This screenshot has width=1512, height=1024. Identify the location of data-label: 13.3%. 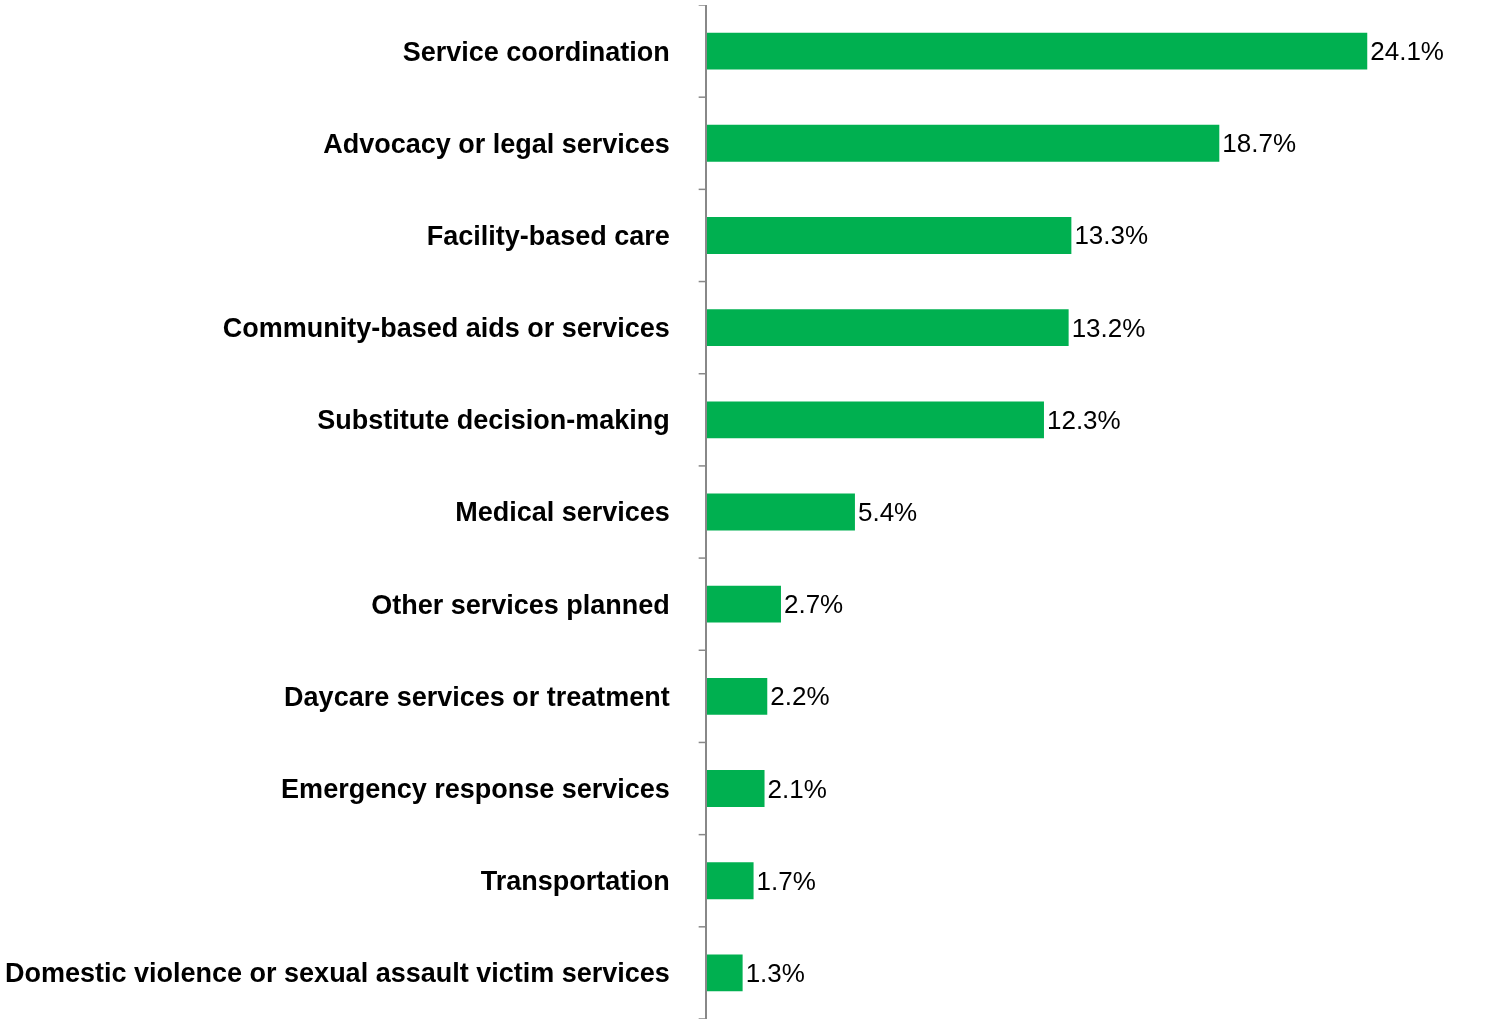
(1111, 235).